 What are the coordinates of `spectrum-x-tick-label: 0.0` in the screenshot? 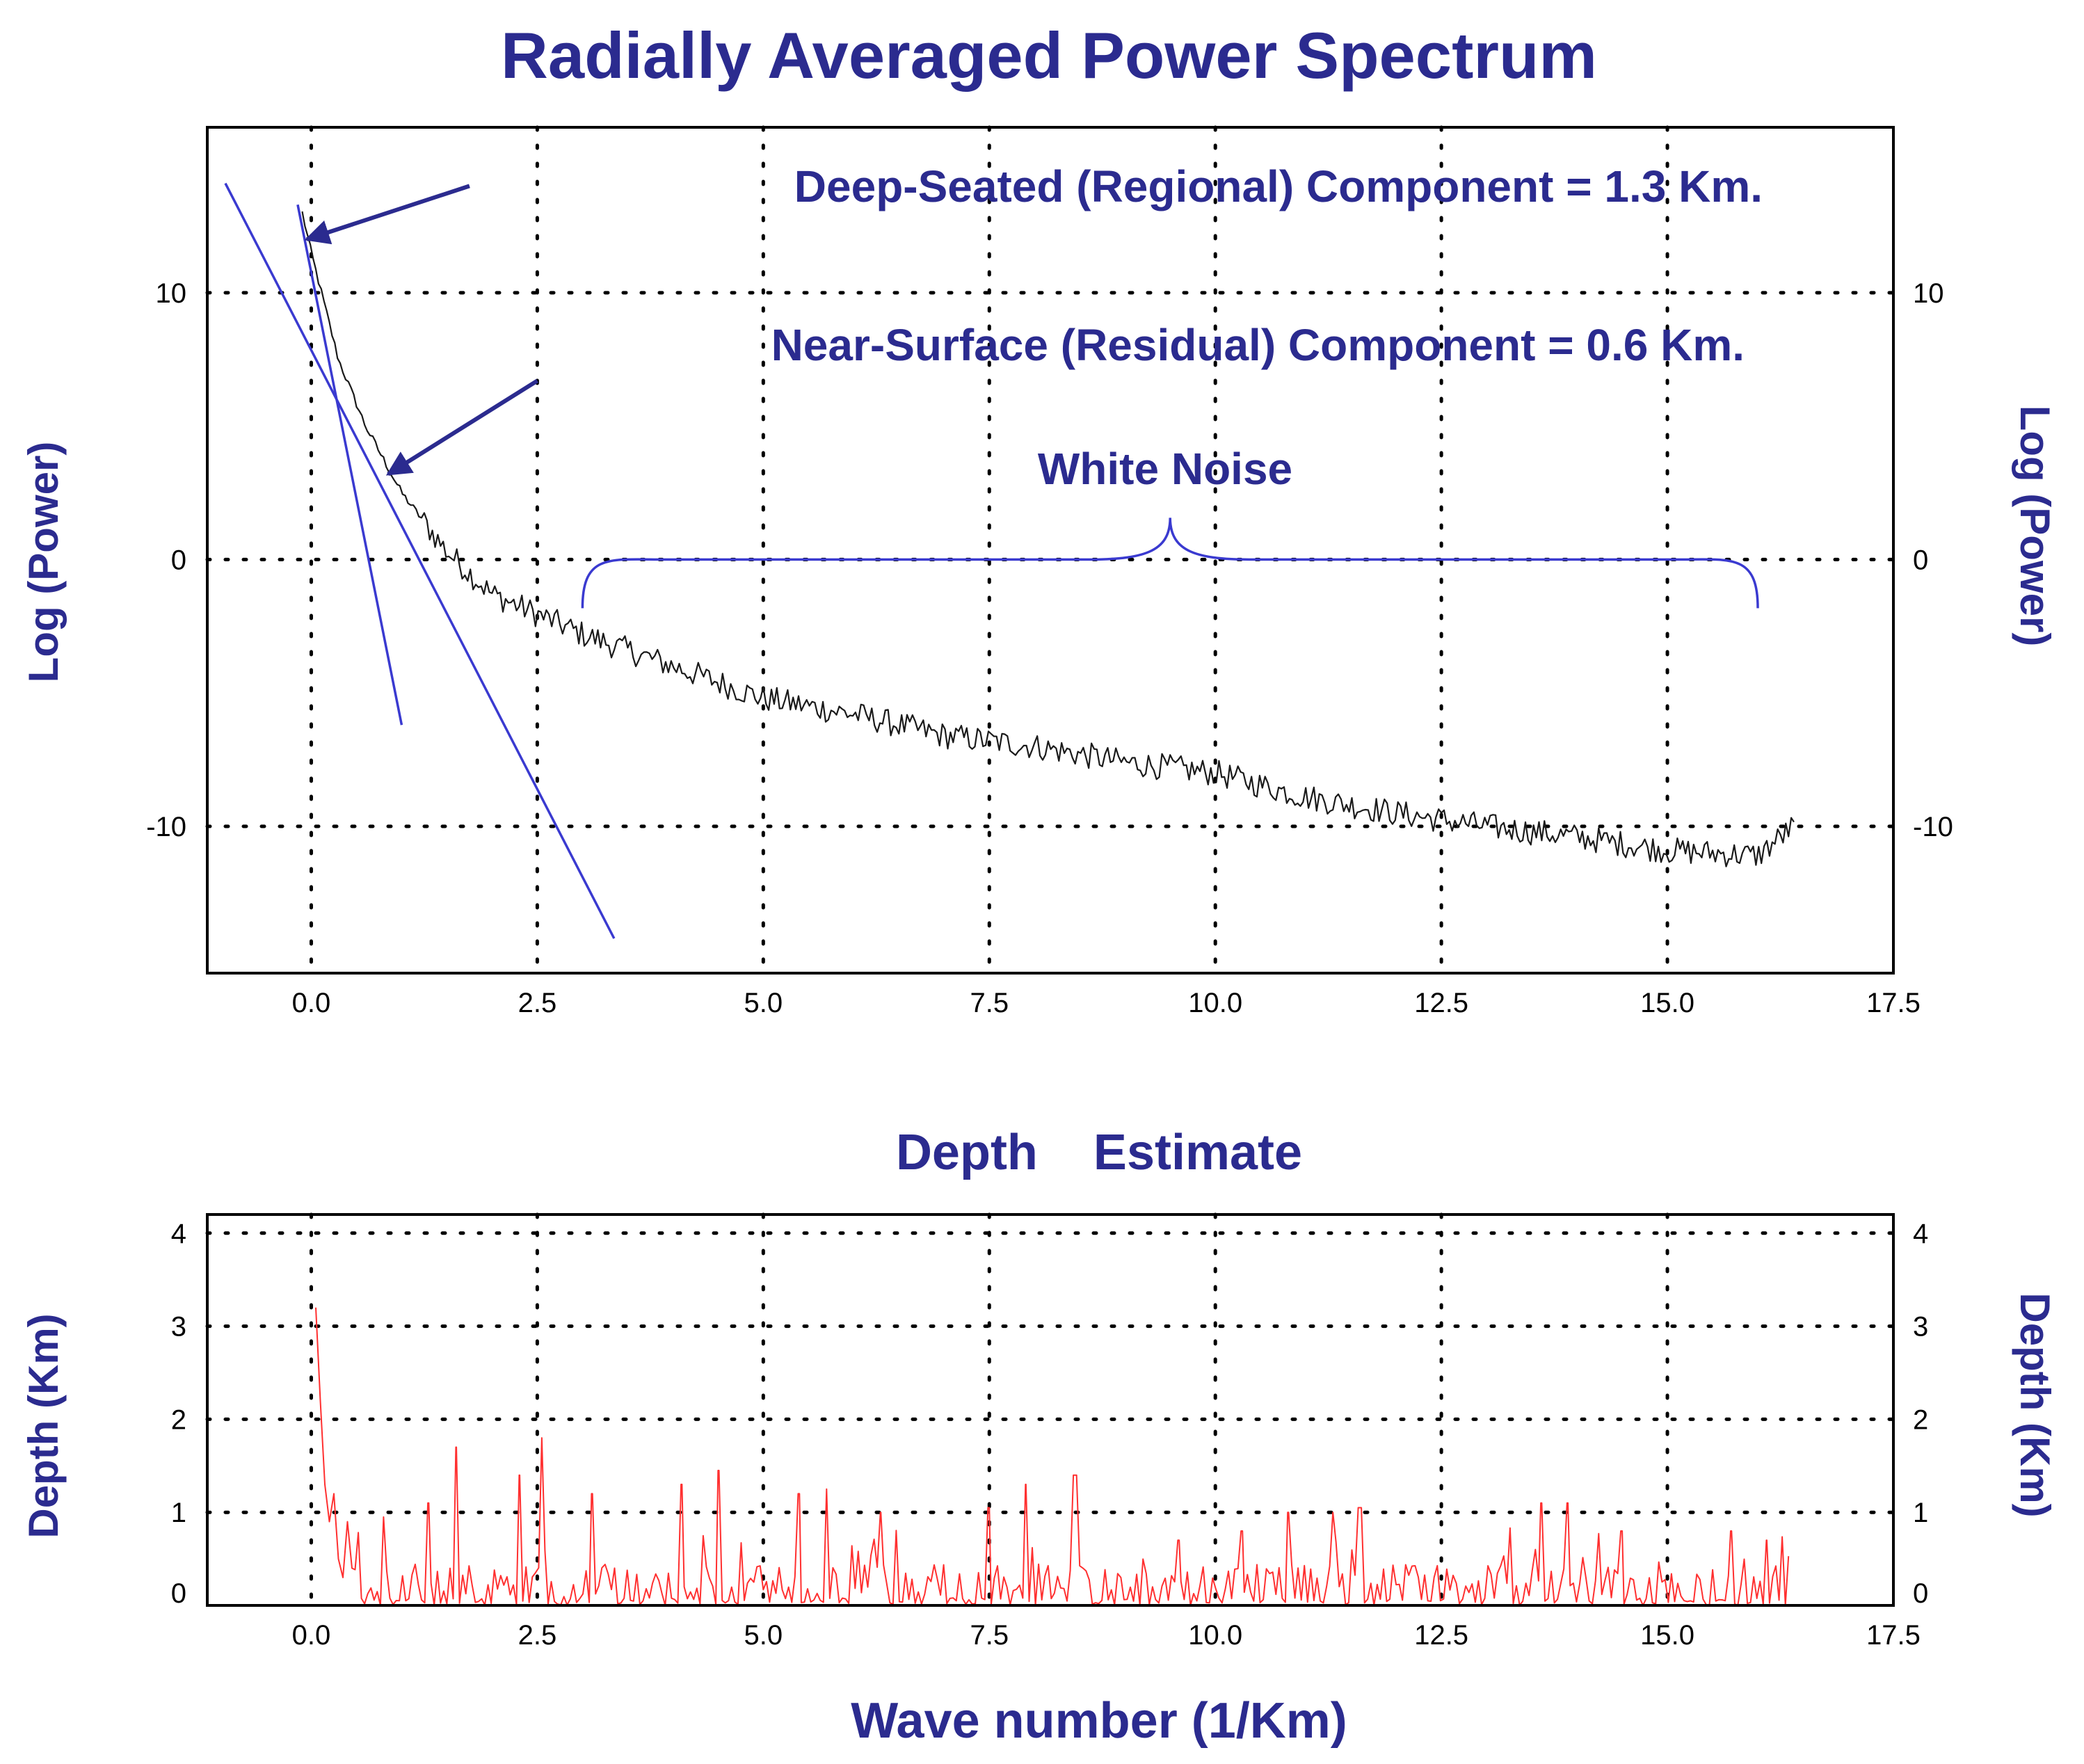 It's located at (311, 1003).